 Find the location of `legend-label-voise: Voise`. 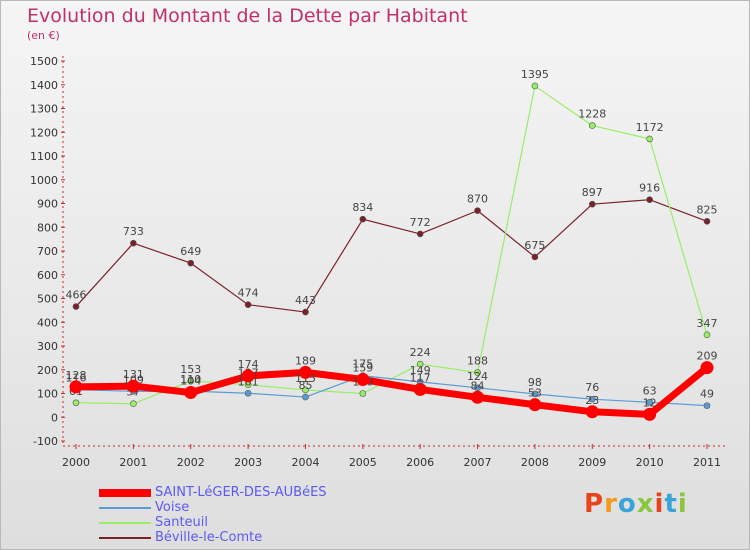

legend-label-voise: Voise is located at coordinates (172, 507).